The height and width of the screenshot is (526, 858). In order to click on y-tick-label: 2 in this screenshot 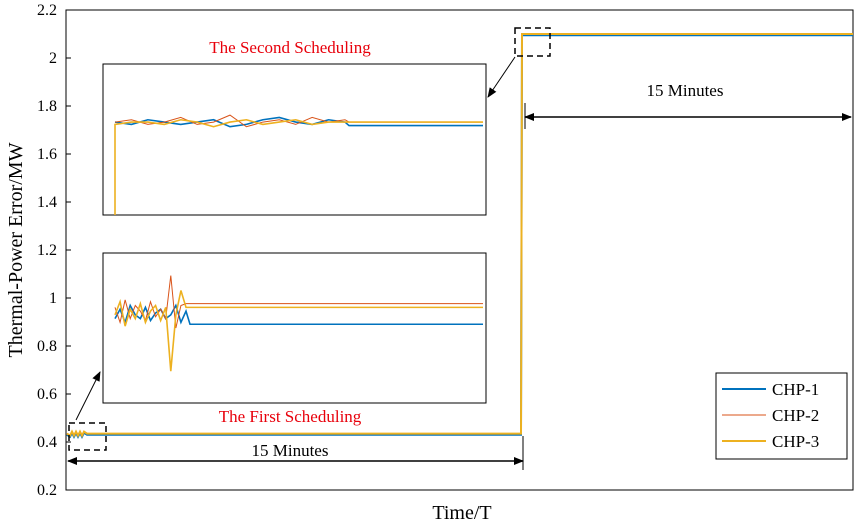, I will do `click(53, 58)`.